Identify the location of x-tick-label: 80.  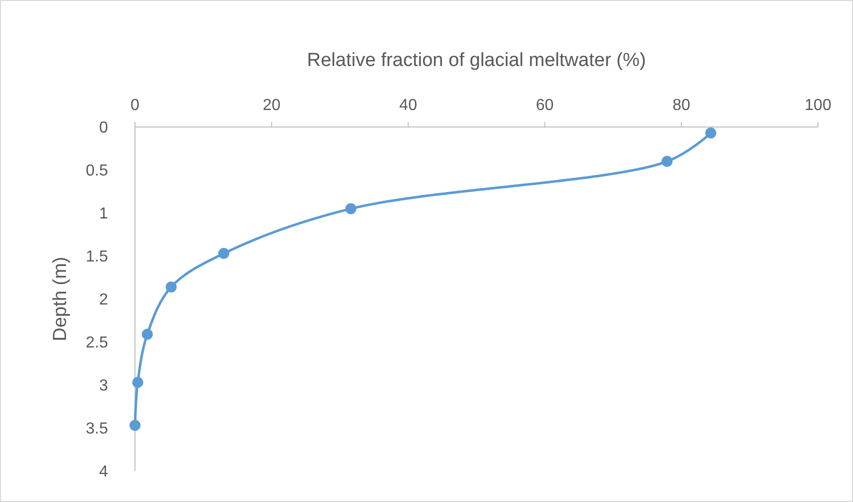
(681, 105).